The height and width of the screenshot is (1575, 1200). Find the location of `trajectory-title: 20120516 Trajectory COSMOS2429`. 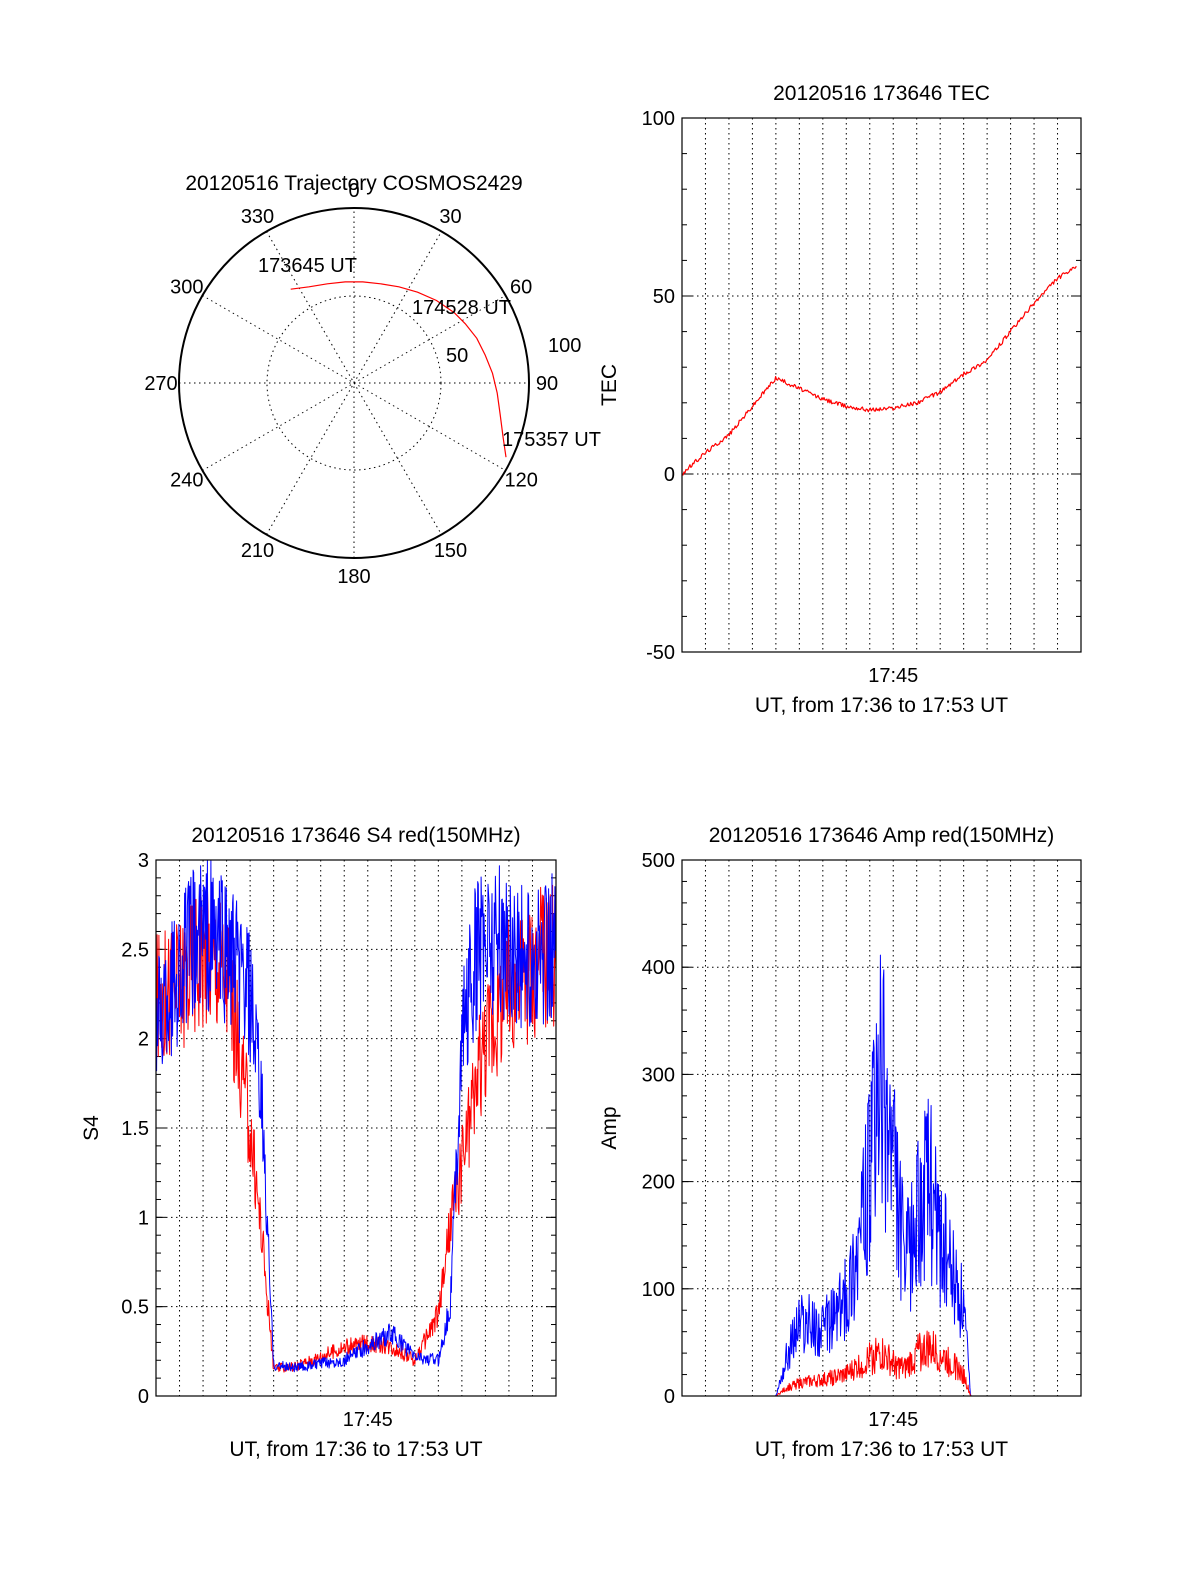

trajectory-title: 20120516 Trajectory COSMOS2429 is located at coordinates (353, 183).